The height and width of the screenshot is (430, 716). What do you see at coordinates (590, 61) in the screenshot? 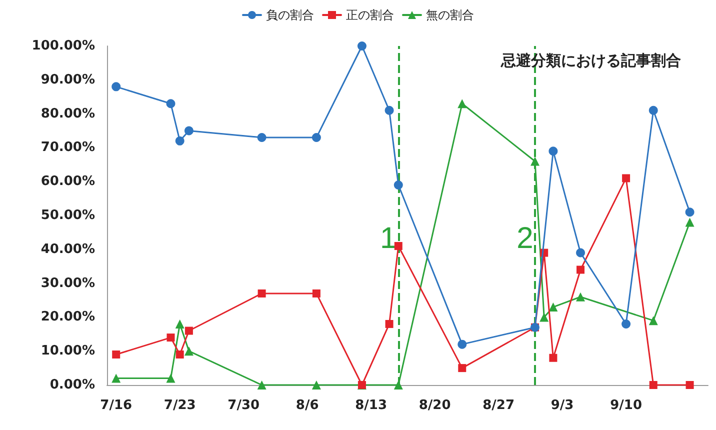
I see `chart-title: 忌避分類における記事割合` at bounding box center [590, 61].